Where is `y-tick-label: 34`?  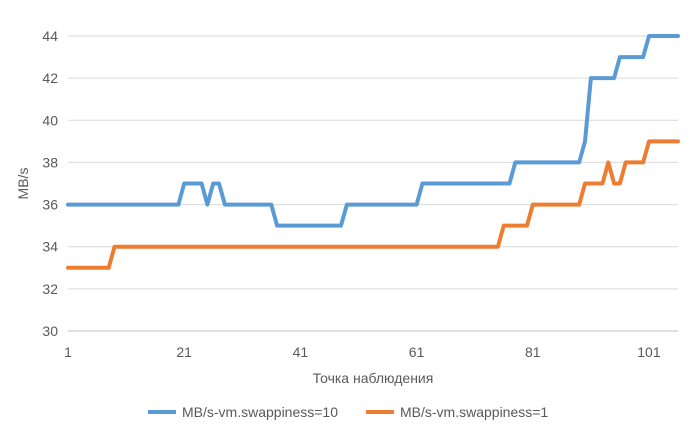 y-tick-label: 34 is located at coordinates (50, 247).